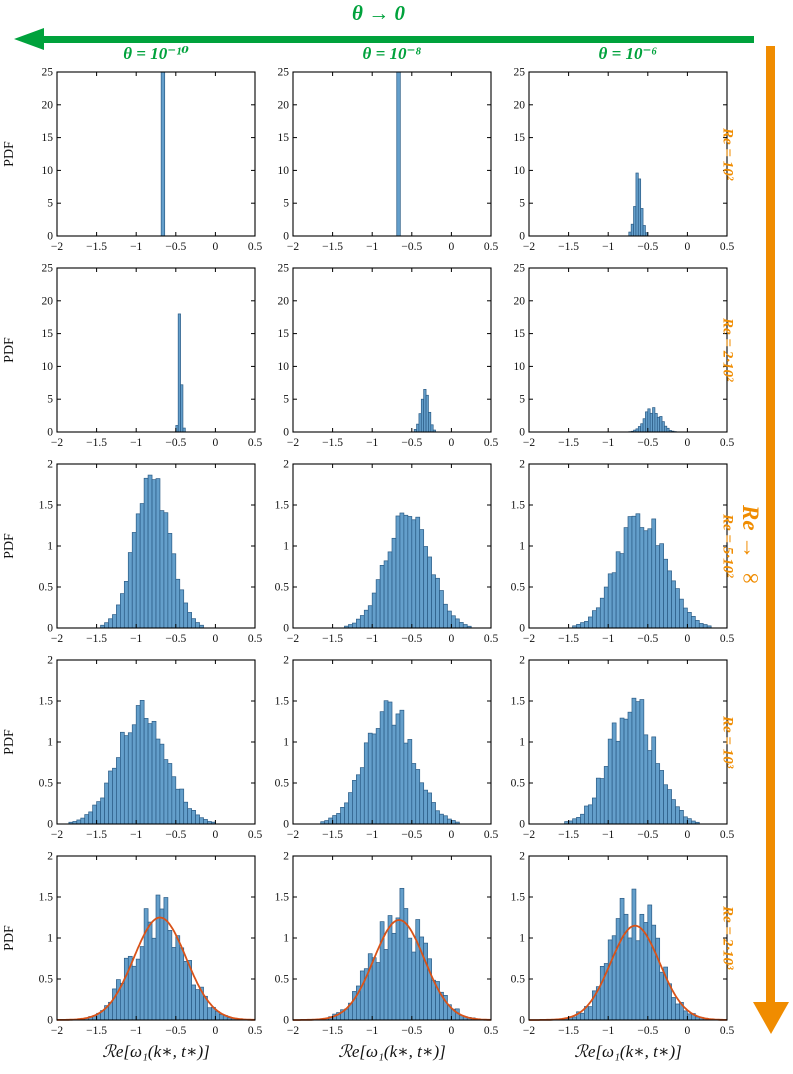 Image resolution: width=793 pixels, height=1074 pixels. Describe the element at coordinates (520, 269) in the screenshot. I see `svg-text: 25` at that location.